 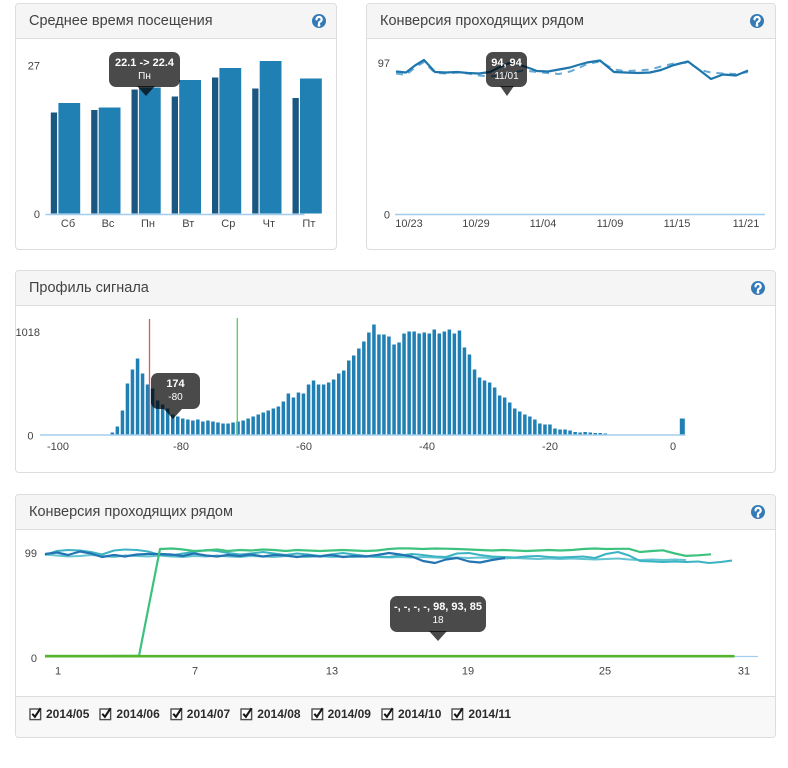 I want to click on svg-text: -60, so click(x=304, y=447).